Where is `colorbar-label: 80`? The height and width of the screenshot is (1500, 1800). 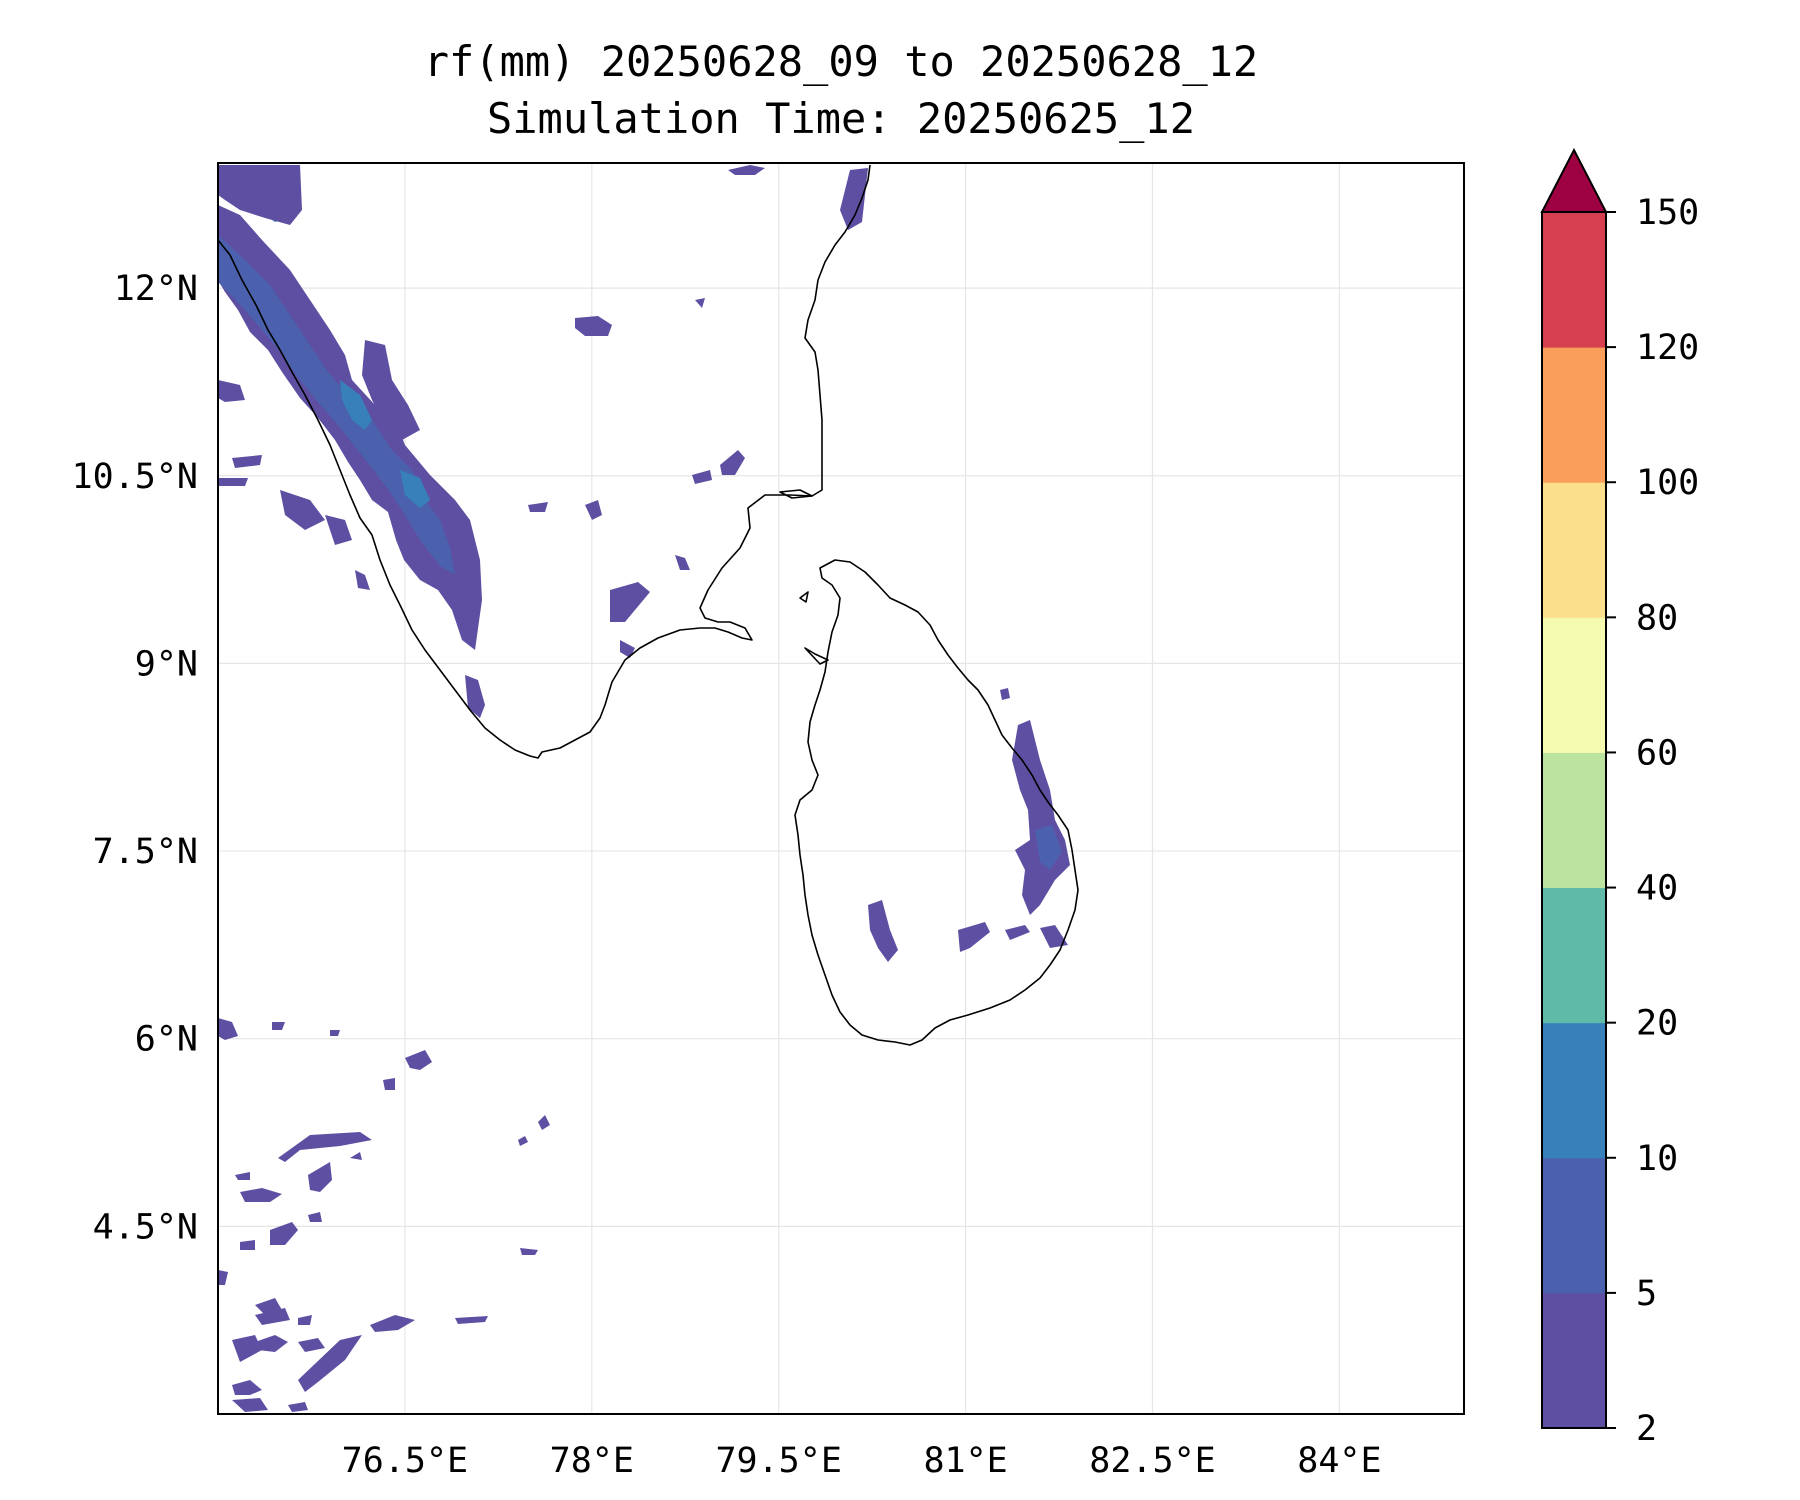 colorbar-label: 80 is located at coordinates (1657, 618).